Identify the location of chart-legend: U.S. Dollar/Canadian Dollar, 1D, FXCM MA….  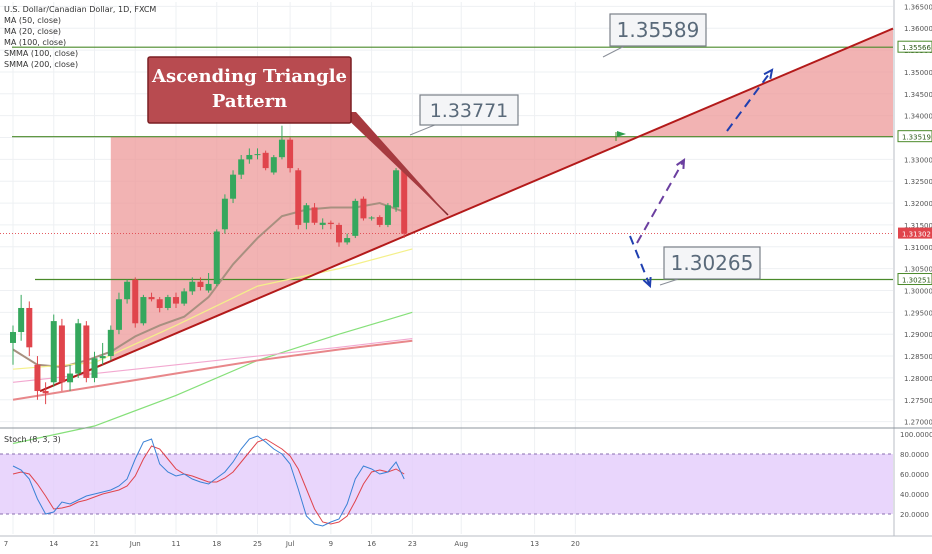
(80, 37).